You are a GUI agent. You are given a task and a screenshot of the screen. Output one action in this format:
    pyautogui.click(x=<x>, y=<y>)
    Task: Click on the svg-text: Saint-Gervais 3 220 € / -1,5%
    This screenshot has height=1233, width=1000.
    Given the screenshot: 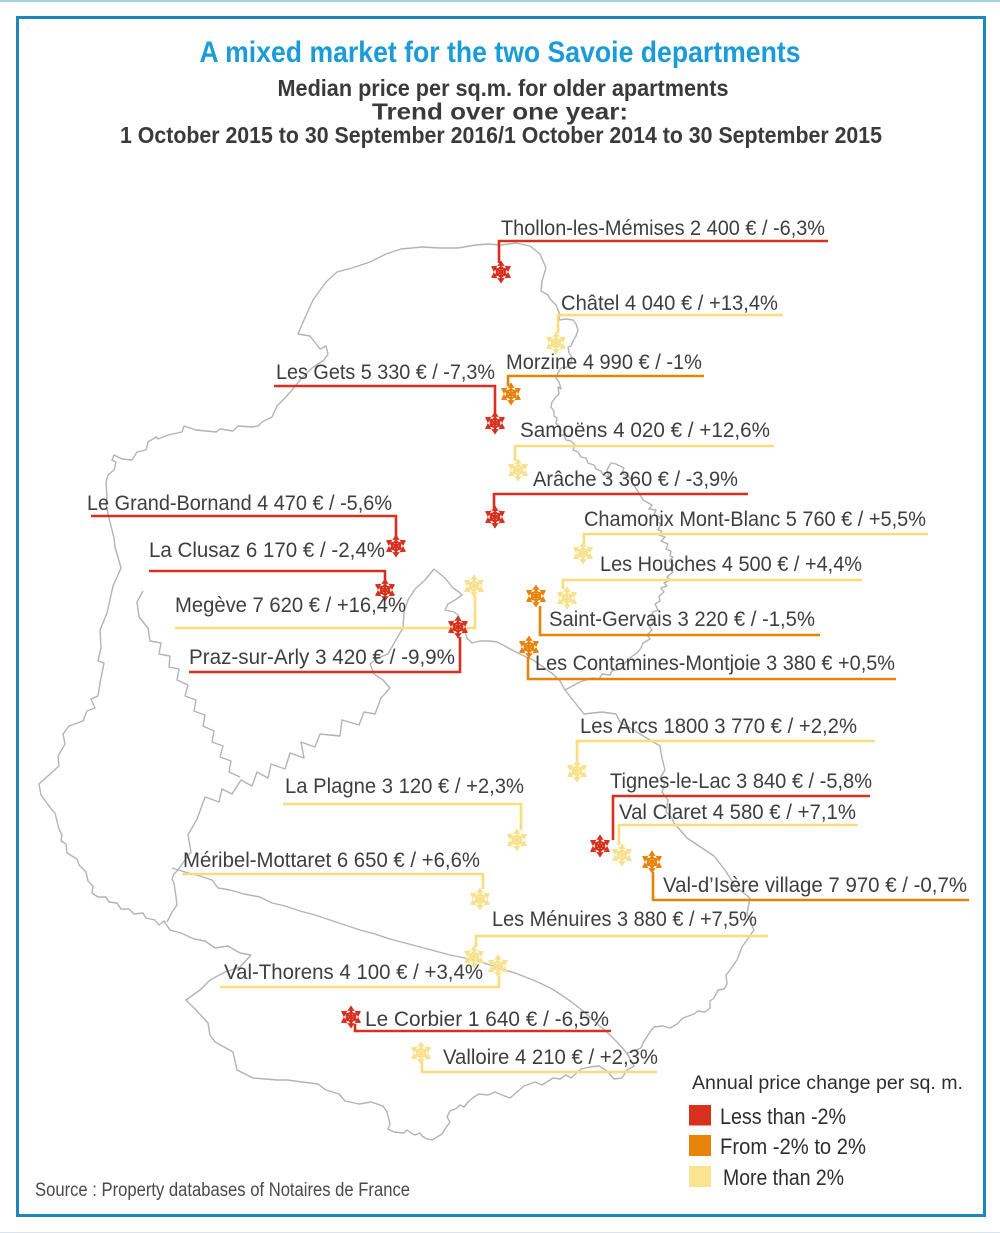 What is the action you would take?
    pyautogui.click(x=682, y=619)
    